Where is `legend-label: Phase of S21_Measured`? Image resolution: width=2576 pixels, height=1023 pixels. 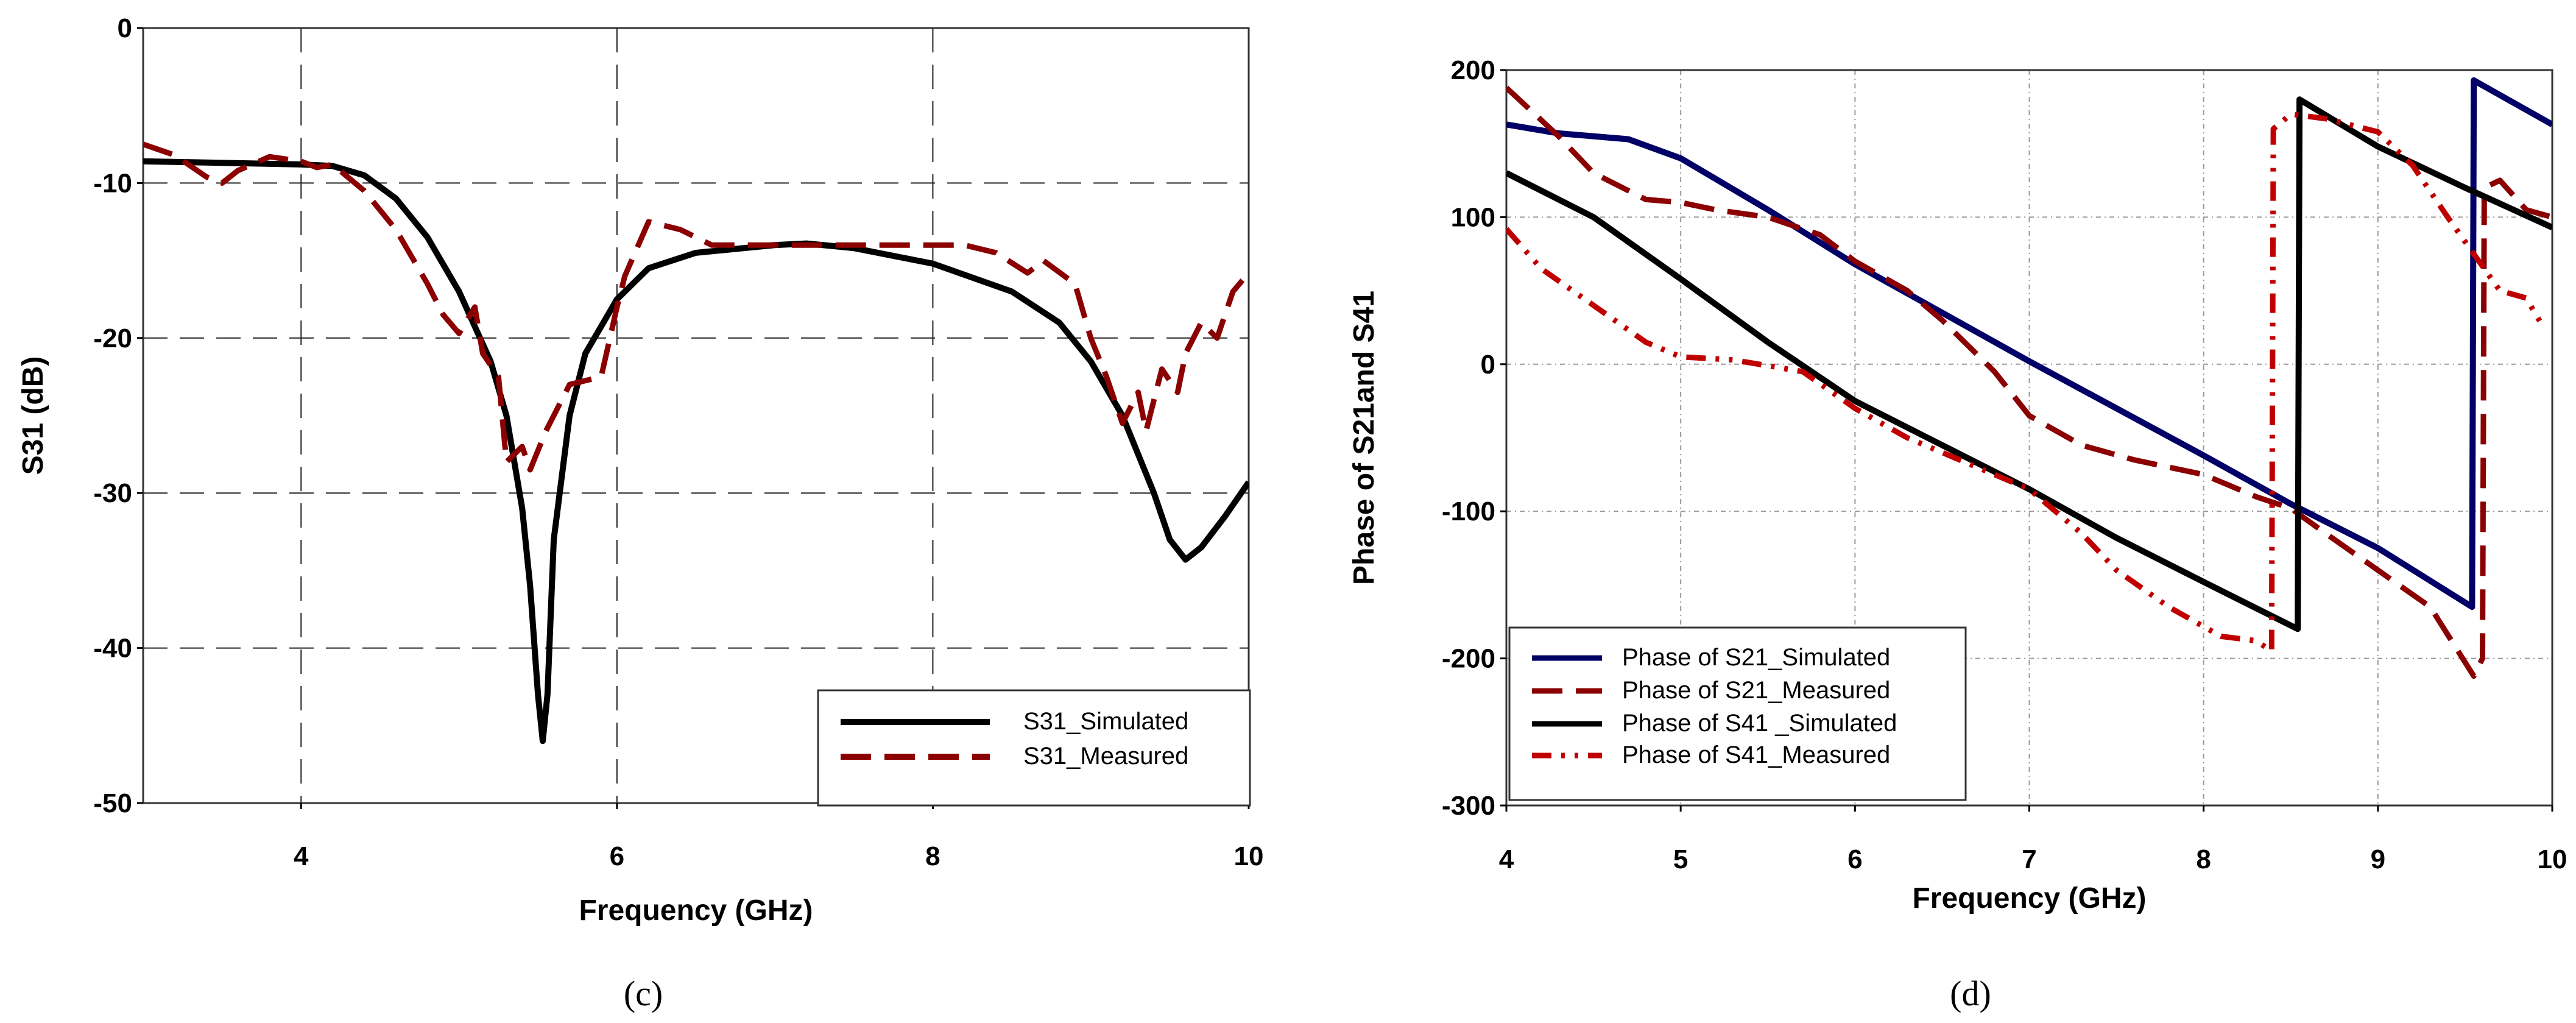 legend-label: Phase of S21_Measured is located at coordinates (1756, 690).